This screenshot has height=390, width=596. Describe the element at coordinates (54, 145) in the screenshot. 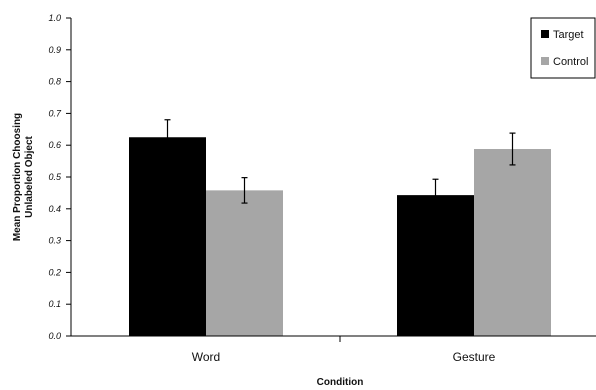

I see `y-tick-label: 0.6` at that location.